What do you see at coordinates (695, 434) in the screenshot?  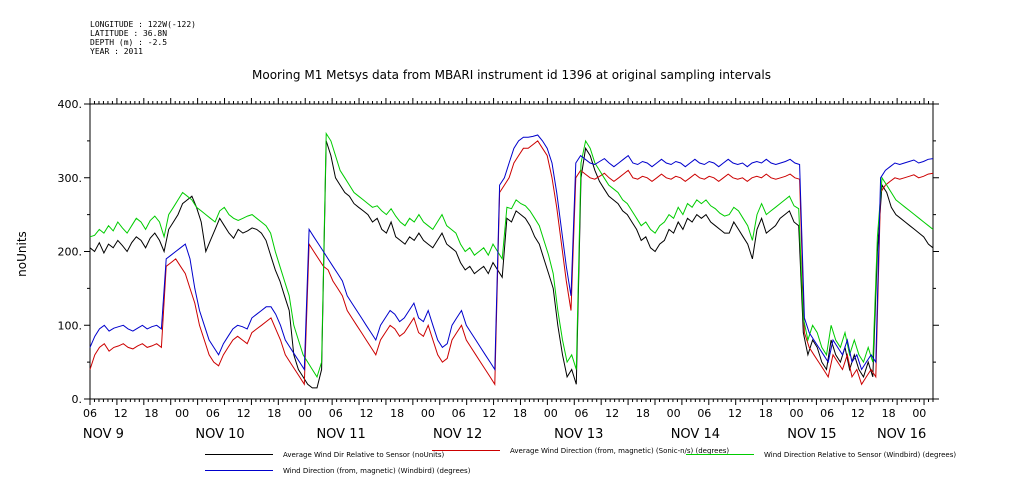 I see `x-day-label: NOV 14` at bounding box center [695, 434].